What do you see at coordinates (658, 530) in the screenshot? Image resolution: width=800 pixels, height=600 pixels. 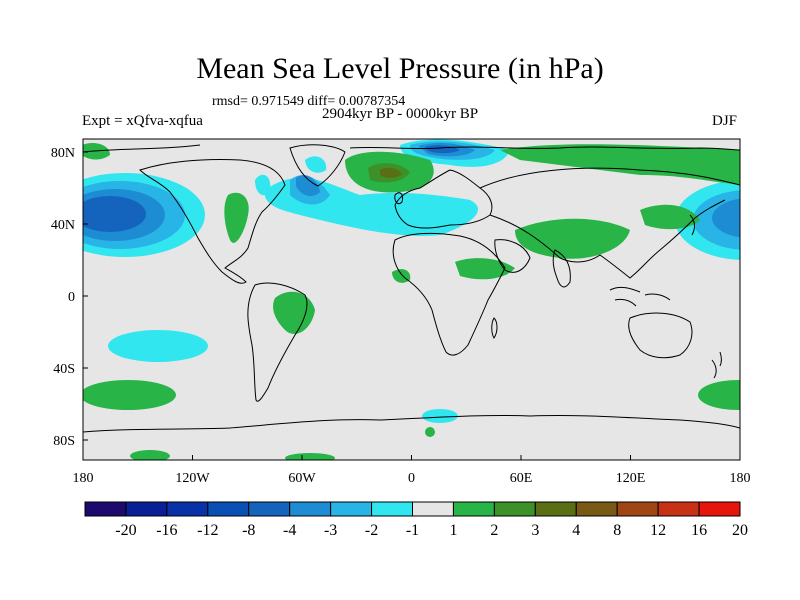 I see `legend-label: 12` at bounding box center [658, 530].